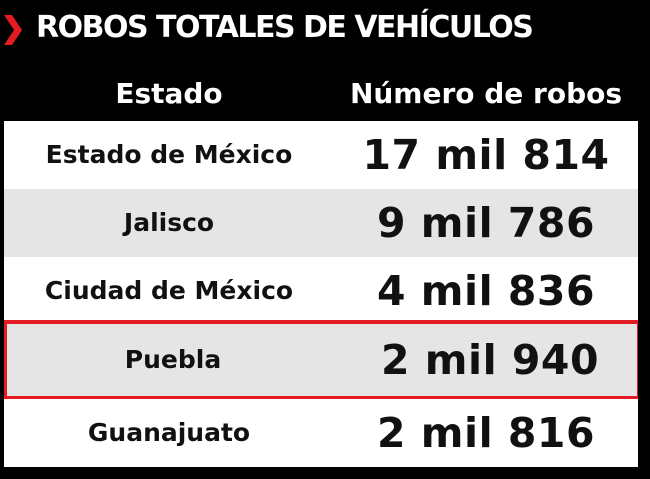  I want to click on table-row: Ciudad de México 4 mil 836, so click(321, 291).